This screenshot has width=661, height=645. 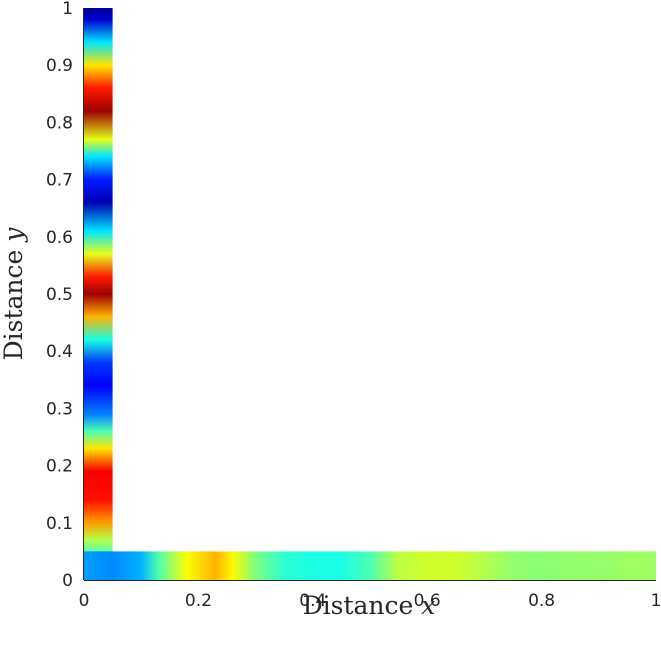 I want to click on x-tick-label: 0, so click(x=84, y=601).